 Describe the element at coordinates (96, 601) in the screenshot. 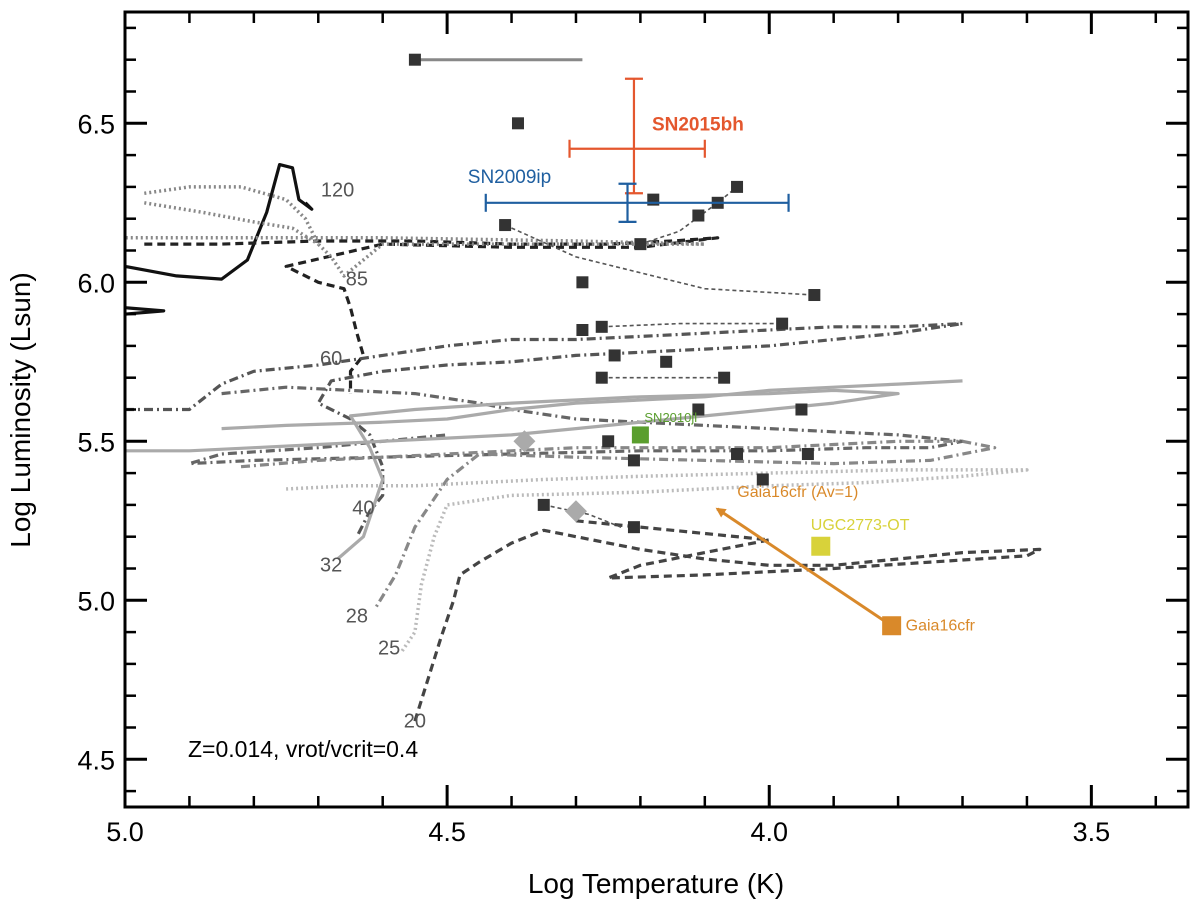

I see `y-tick-label: 5.0` at that location.